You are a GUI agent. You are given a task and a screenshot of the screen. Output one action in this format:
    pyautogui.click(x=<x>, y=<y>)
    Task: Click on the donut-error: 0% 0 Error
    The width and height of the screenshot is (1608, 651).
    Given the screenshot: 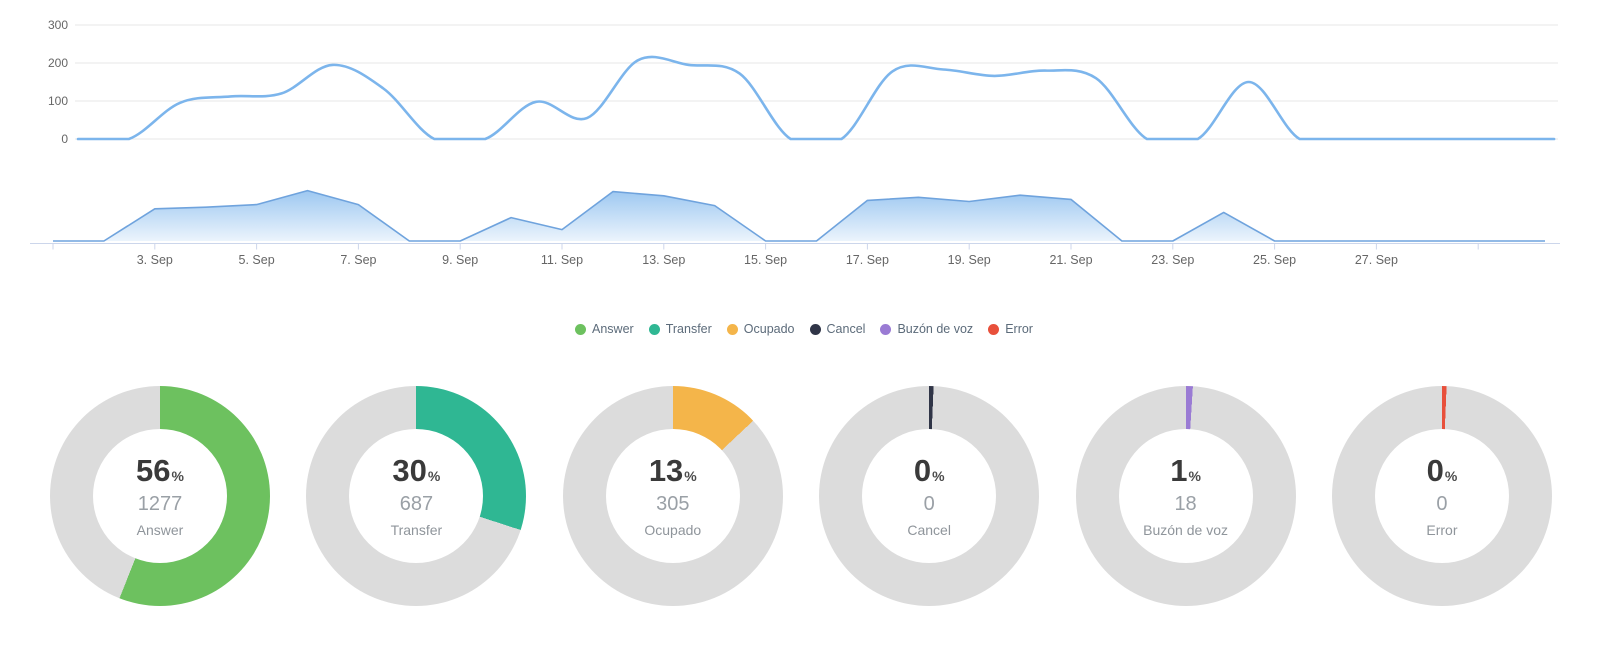 What is the action you would take?
    pyautogui.click(x=1441, y=496)
    